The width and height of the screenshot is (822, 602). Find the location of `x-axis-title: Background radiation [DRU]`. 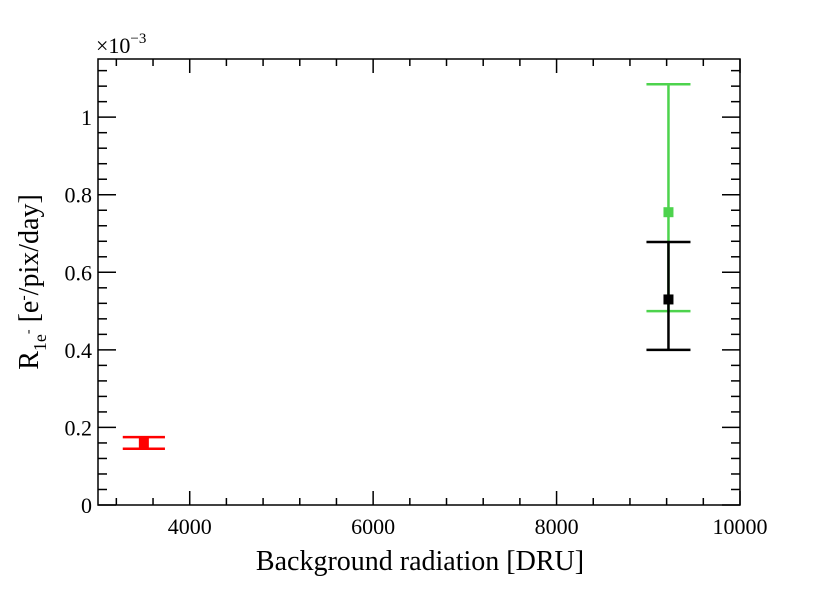

x-axis-title: Background radiation [DRU] is located at coordinates (420, 561).